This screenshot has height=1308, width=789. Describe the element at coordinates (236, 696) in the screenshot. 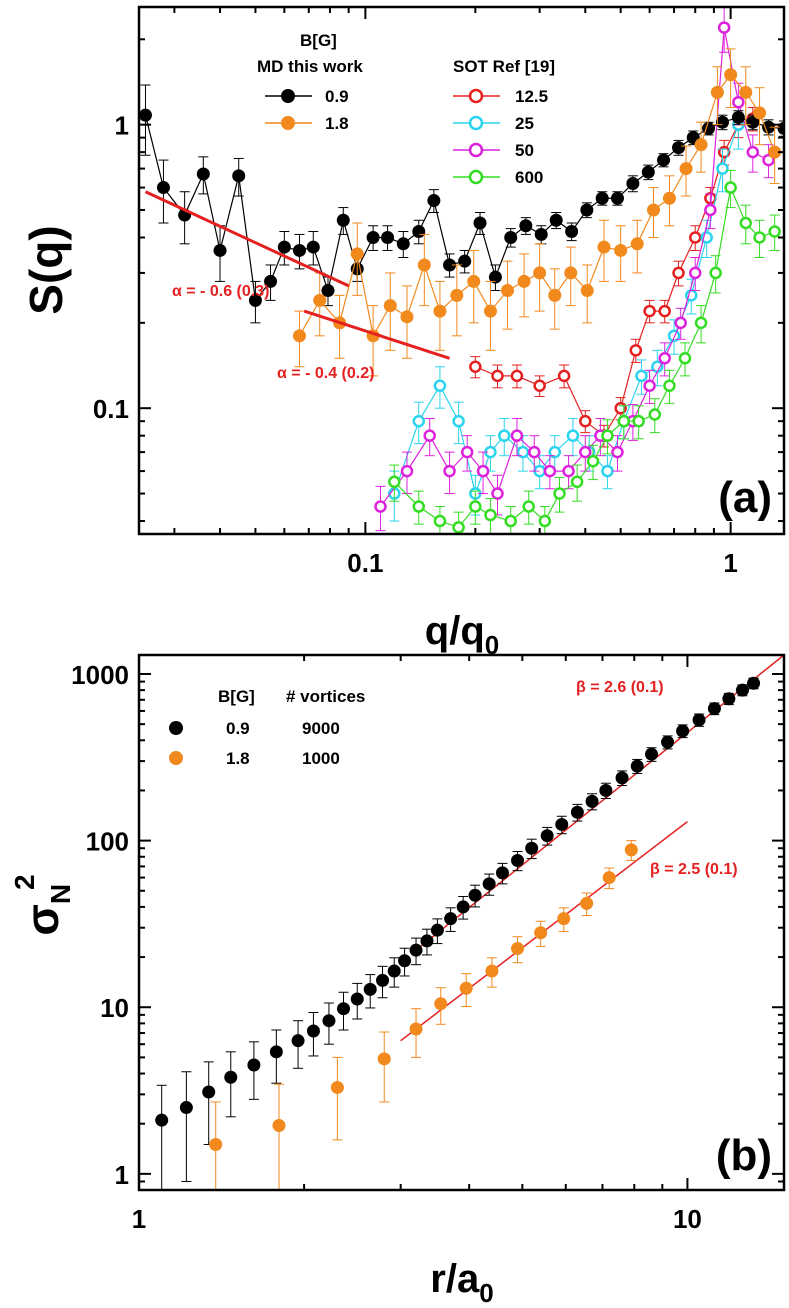

I see `legend-b-col1-header: B[G]` at that location.